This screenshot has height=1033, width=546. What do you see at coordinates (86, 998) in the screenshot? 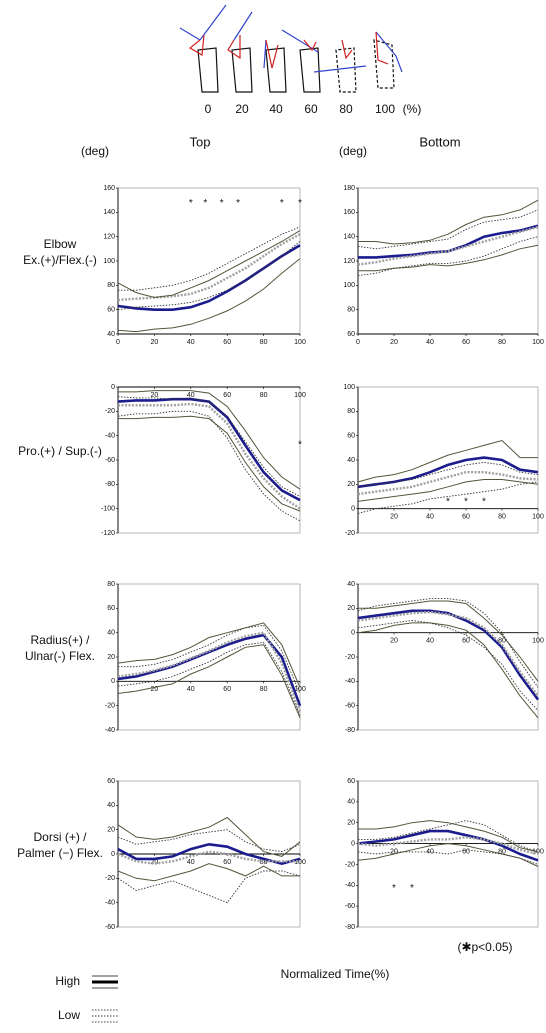
I see `legend: High Low` at bounding box center [86, 998].